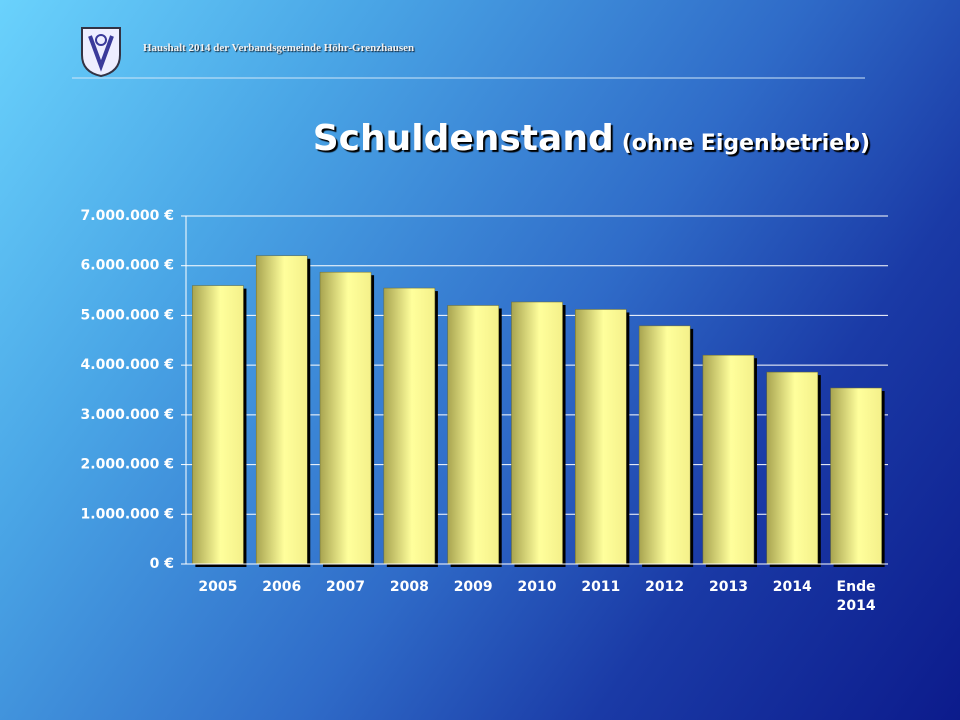 This screenshot has width=960, height=720. Describe the element at coordinates (127, 415) in the screenshot. I see `y-tick-label: 3.000.000 €` at that location.